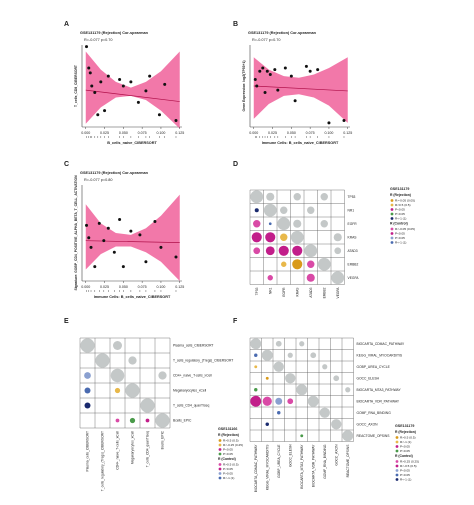 The width and height of the screenshot is (474, 505). I want to click on panel-d-row-label: KRAS, so click(353, 237).